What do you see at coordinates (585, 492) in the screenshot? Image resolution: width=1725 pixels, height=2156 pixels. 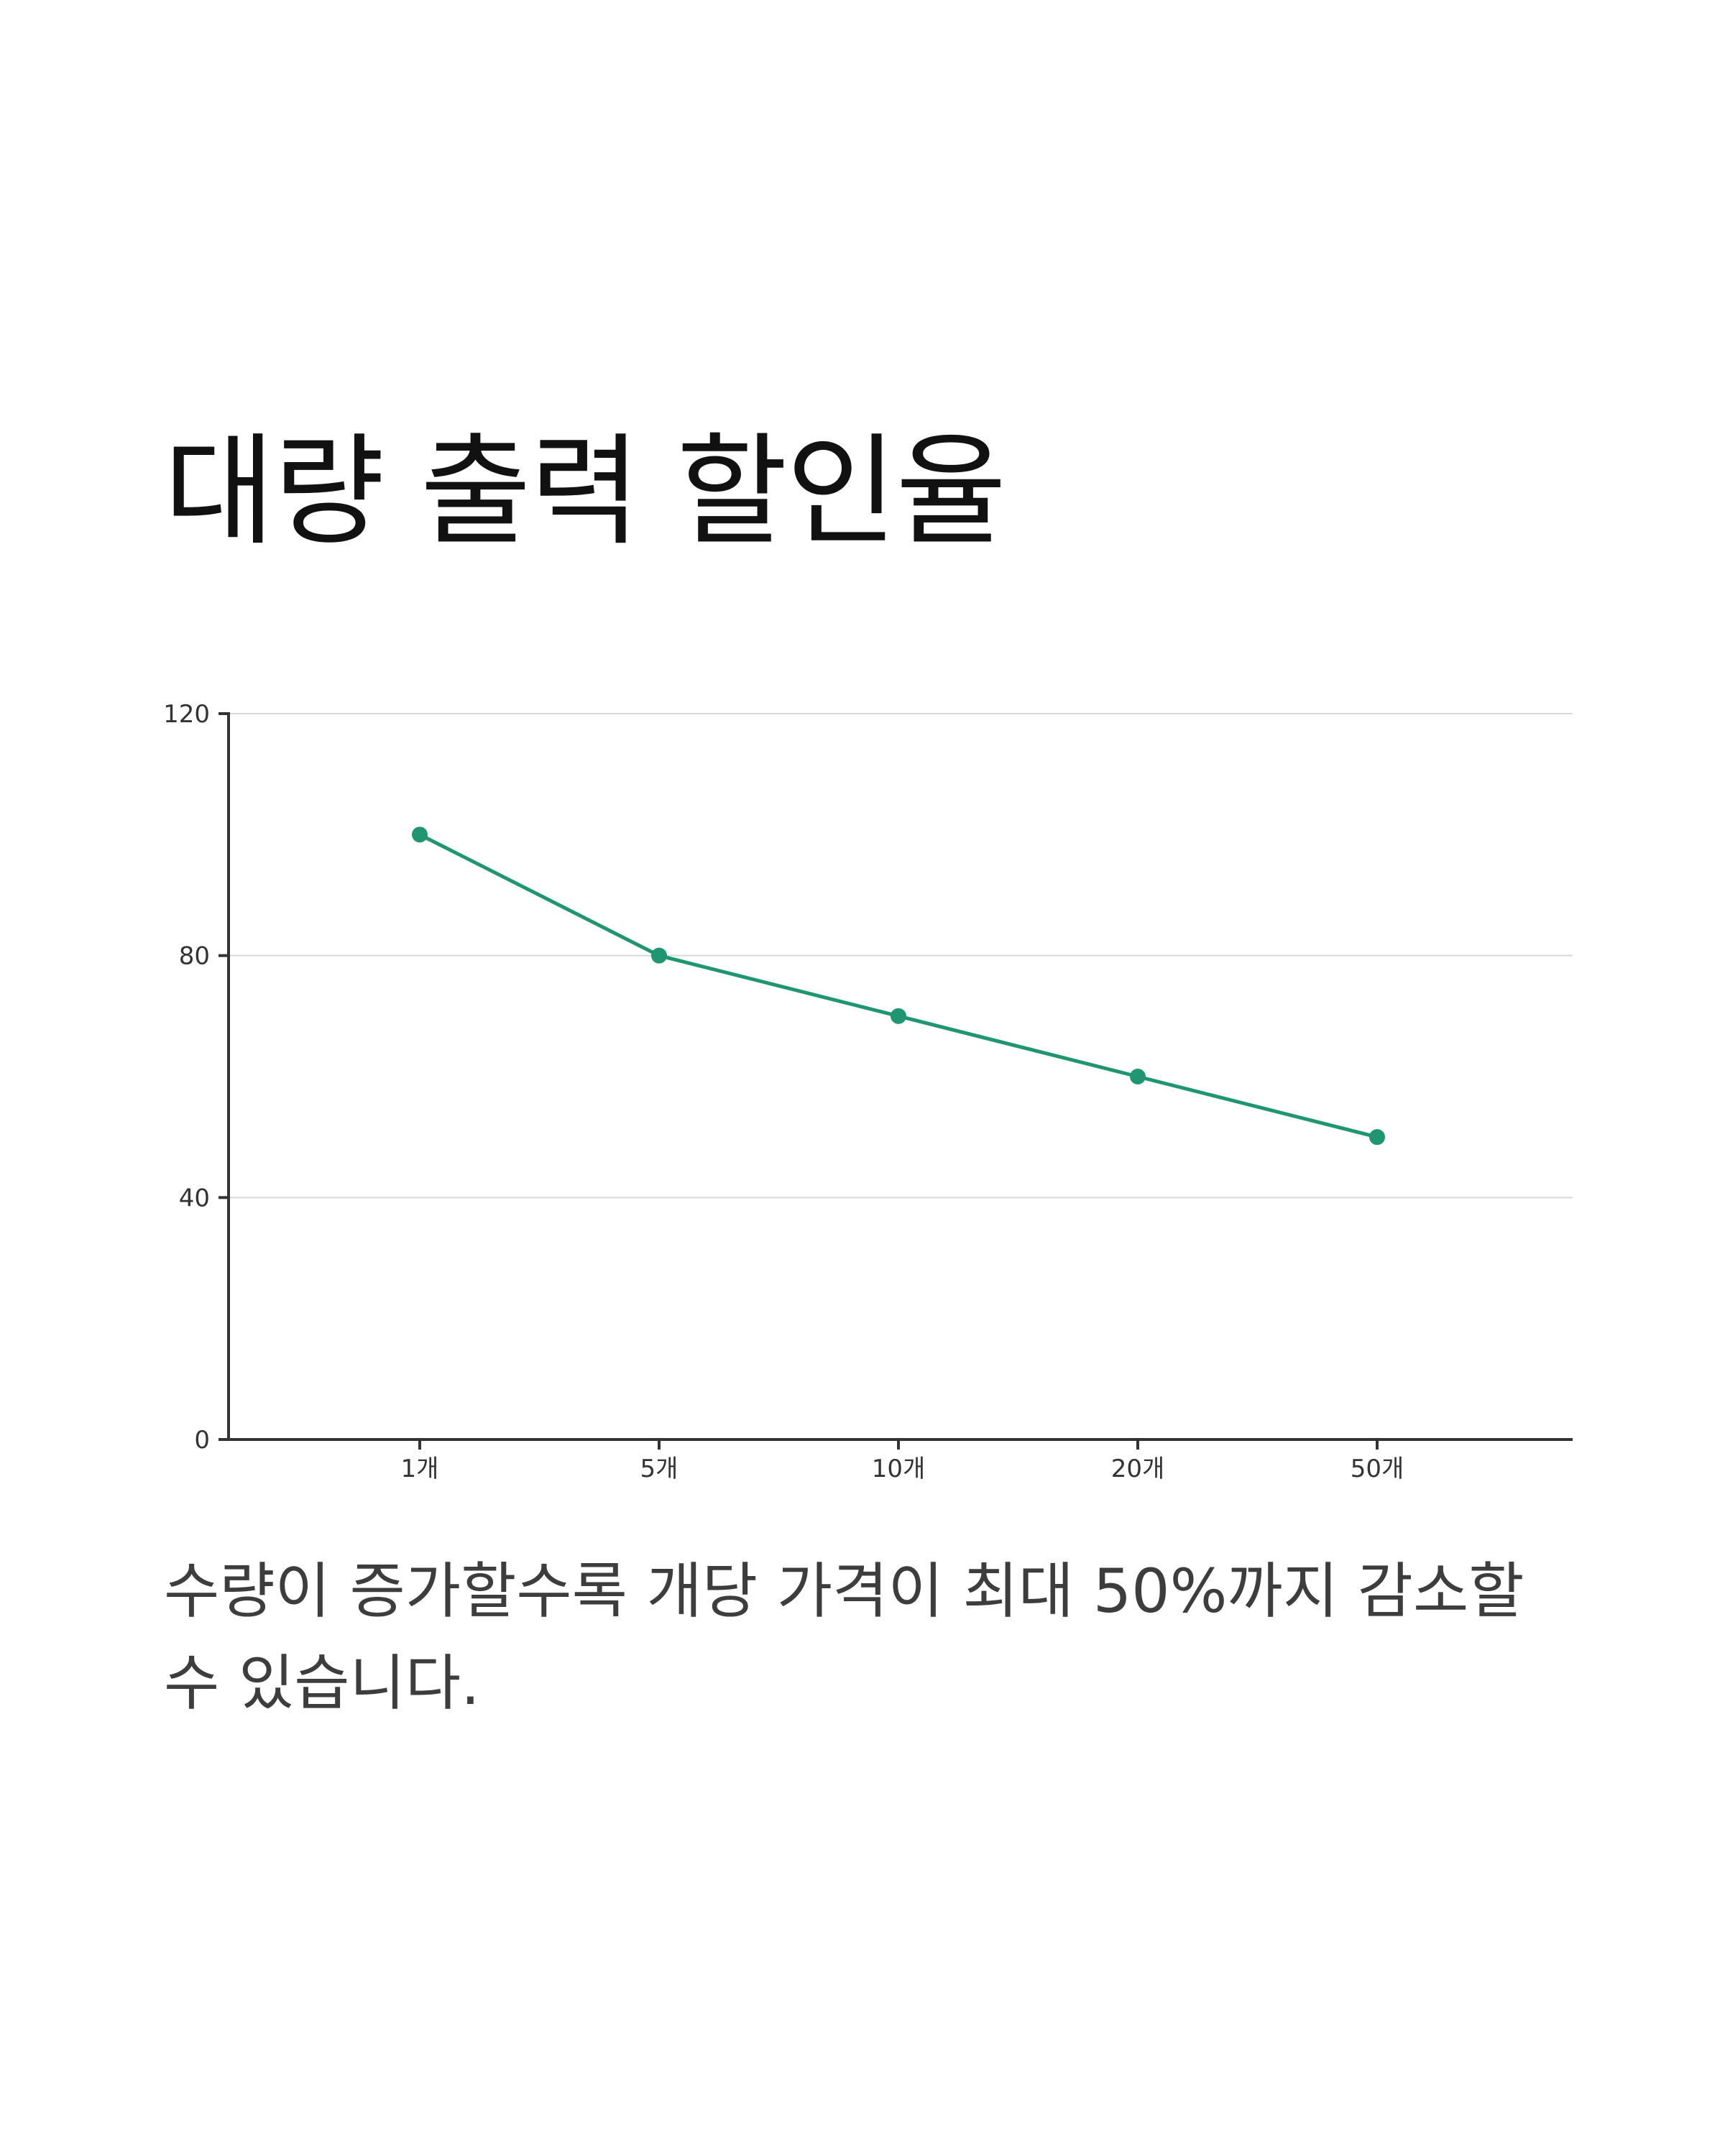 I see `page-title: 대량 출력 할인율` at bounding box center [585, 492].